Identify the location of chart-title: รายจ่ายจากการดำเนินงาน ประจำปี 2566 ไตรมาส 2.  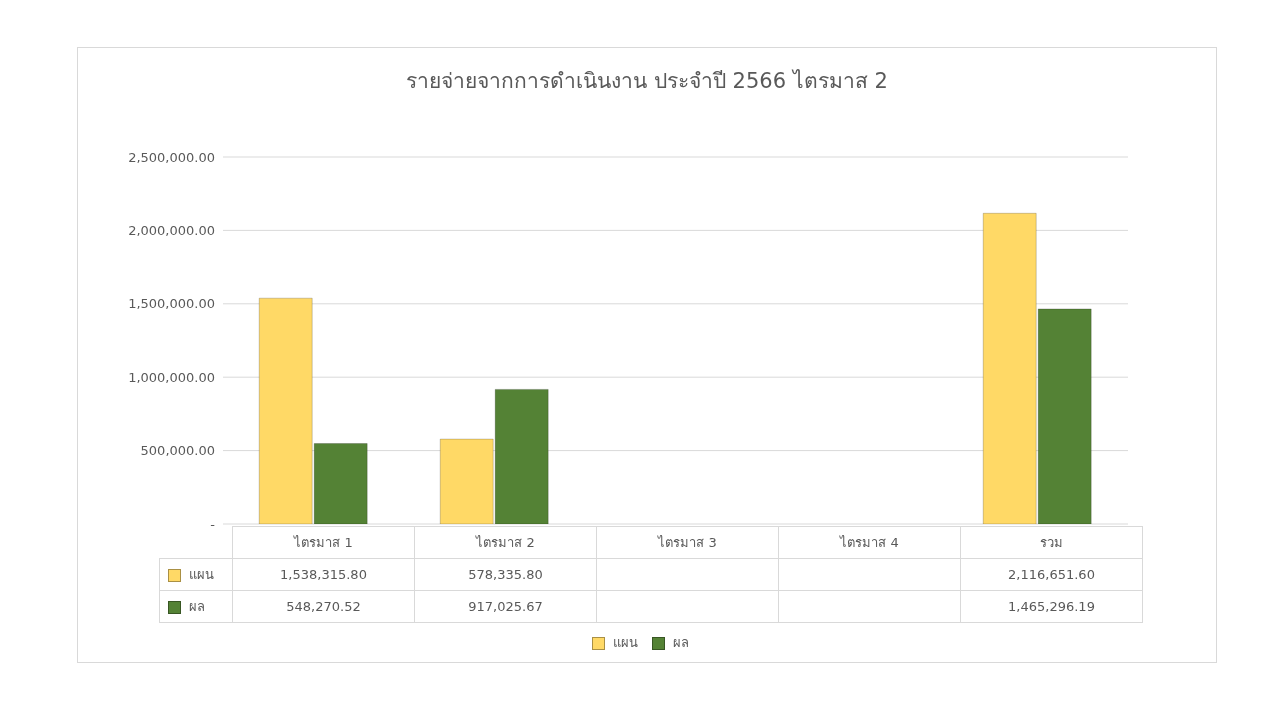
(647, 81).